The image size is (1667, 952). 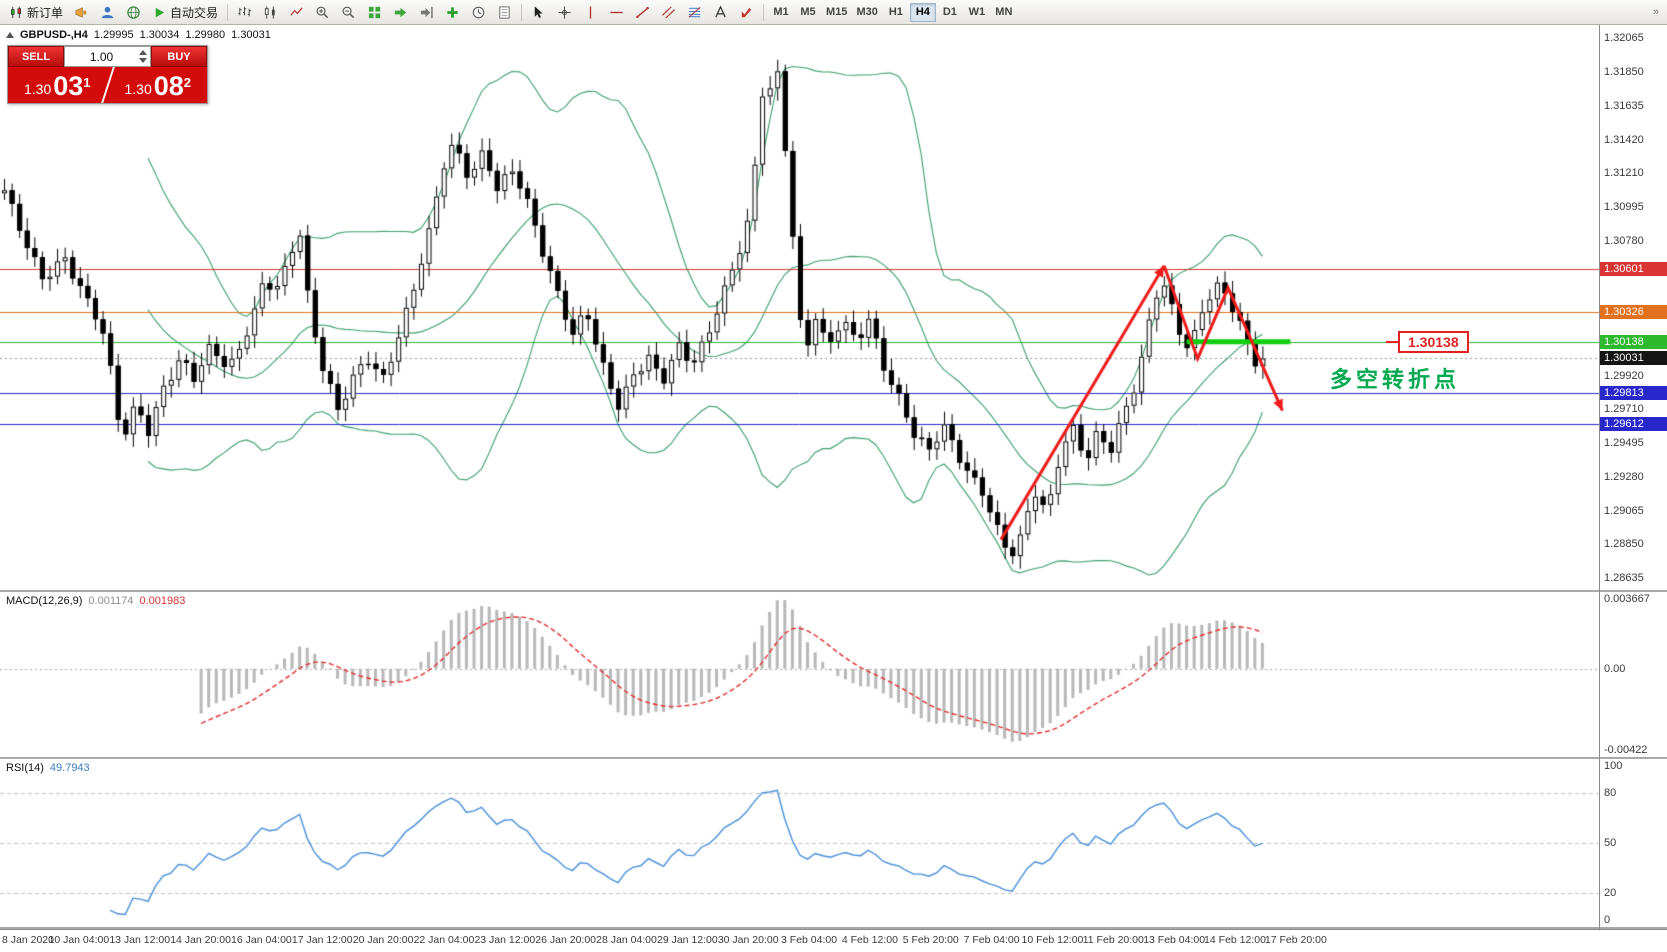 What do you see at coordinates (157, 85) in the screenshot?
I see `buy-price-button: 1.30 08 2` at bounding box center [157, 85].